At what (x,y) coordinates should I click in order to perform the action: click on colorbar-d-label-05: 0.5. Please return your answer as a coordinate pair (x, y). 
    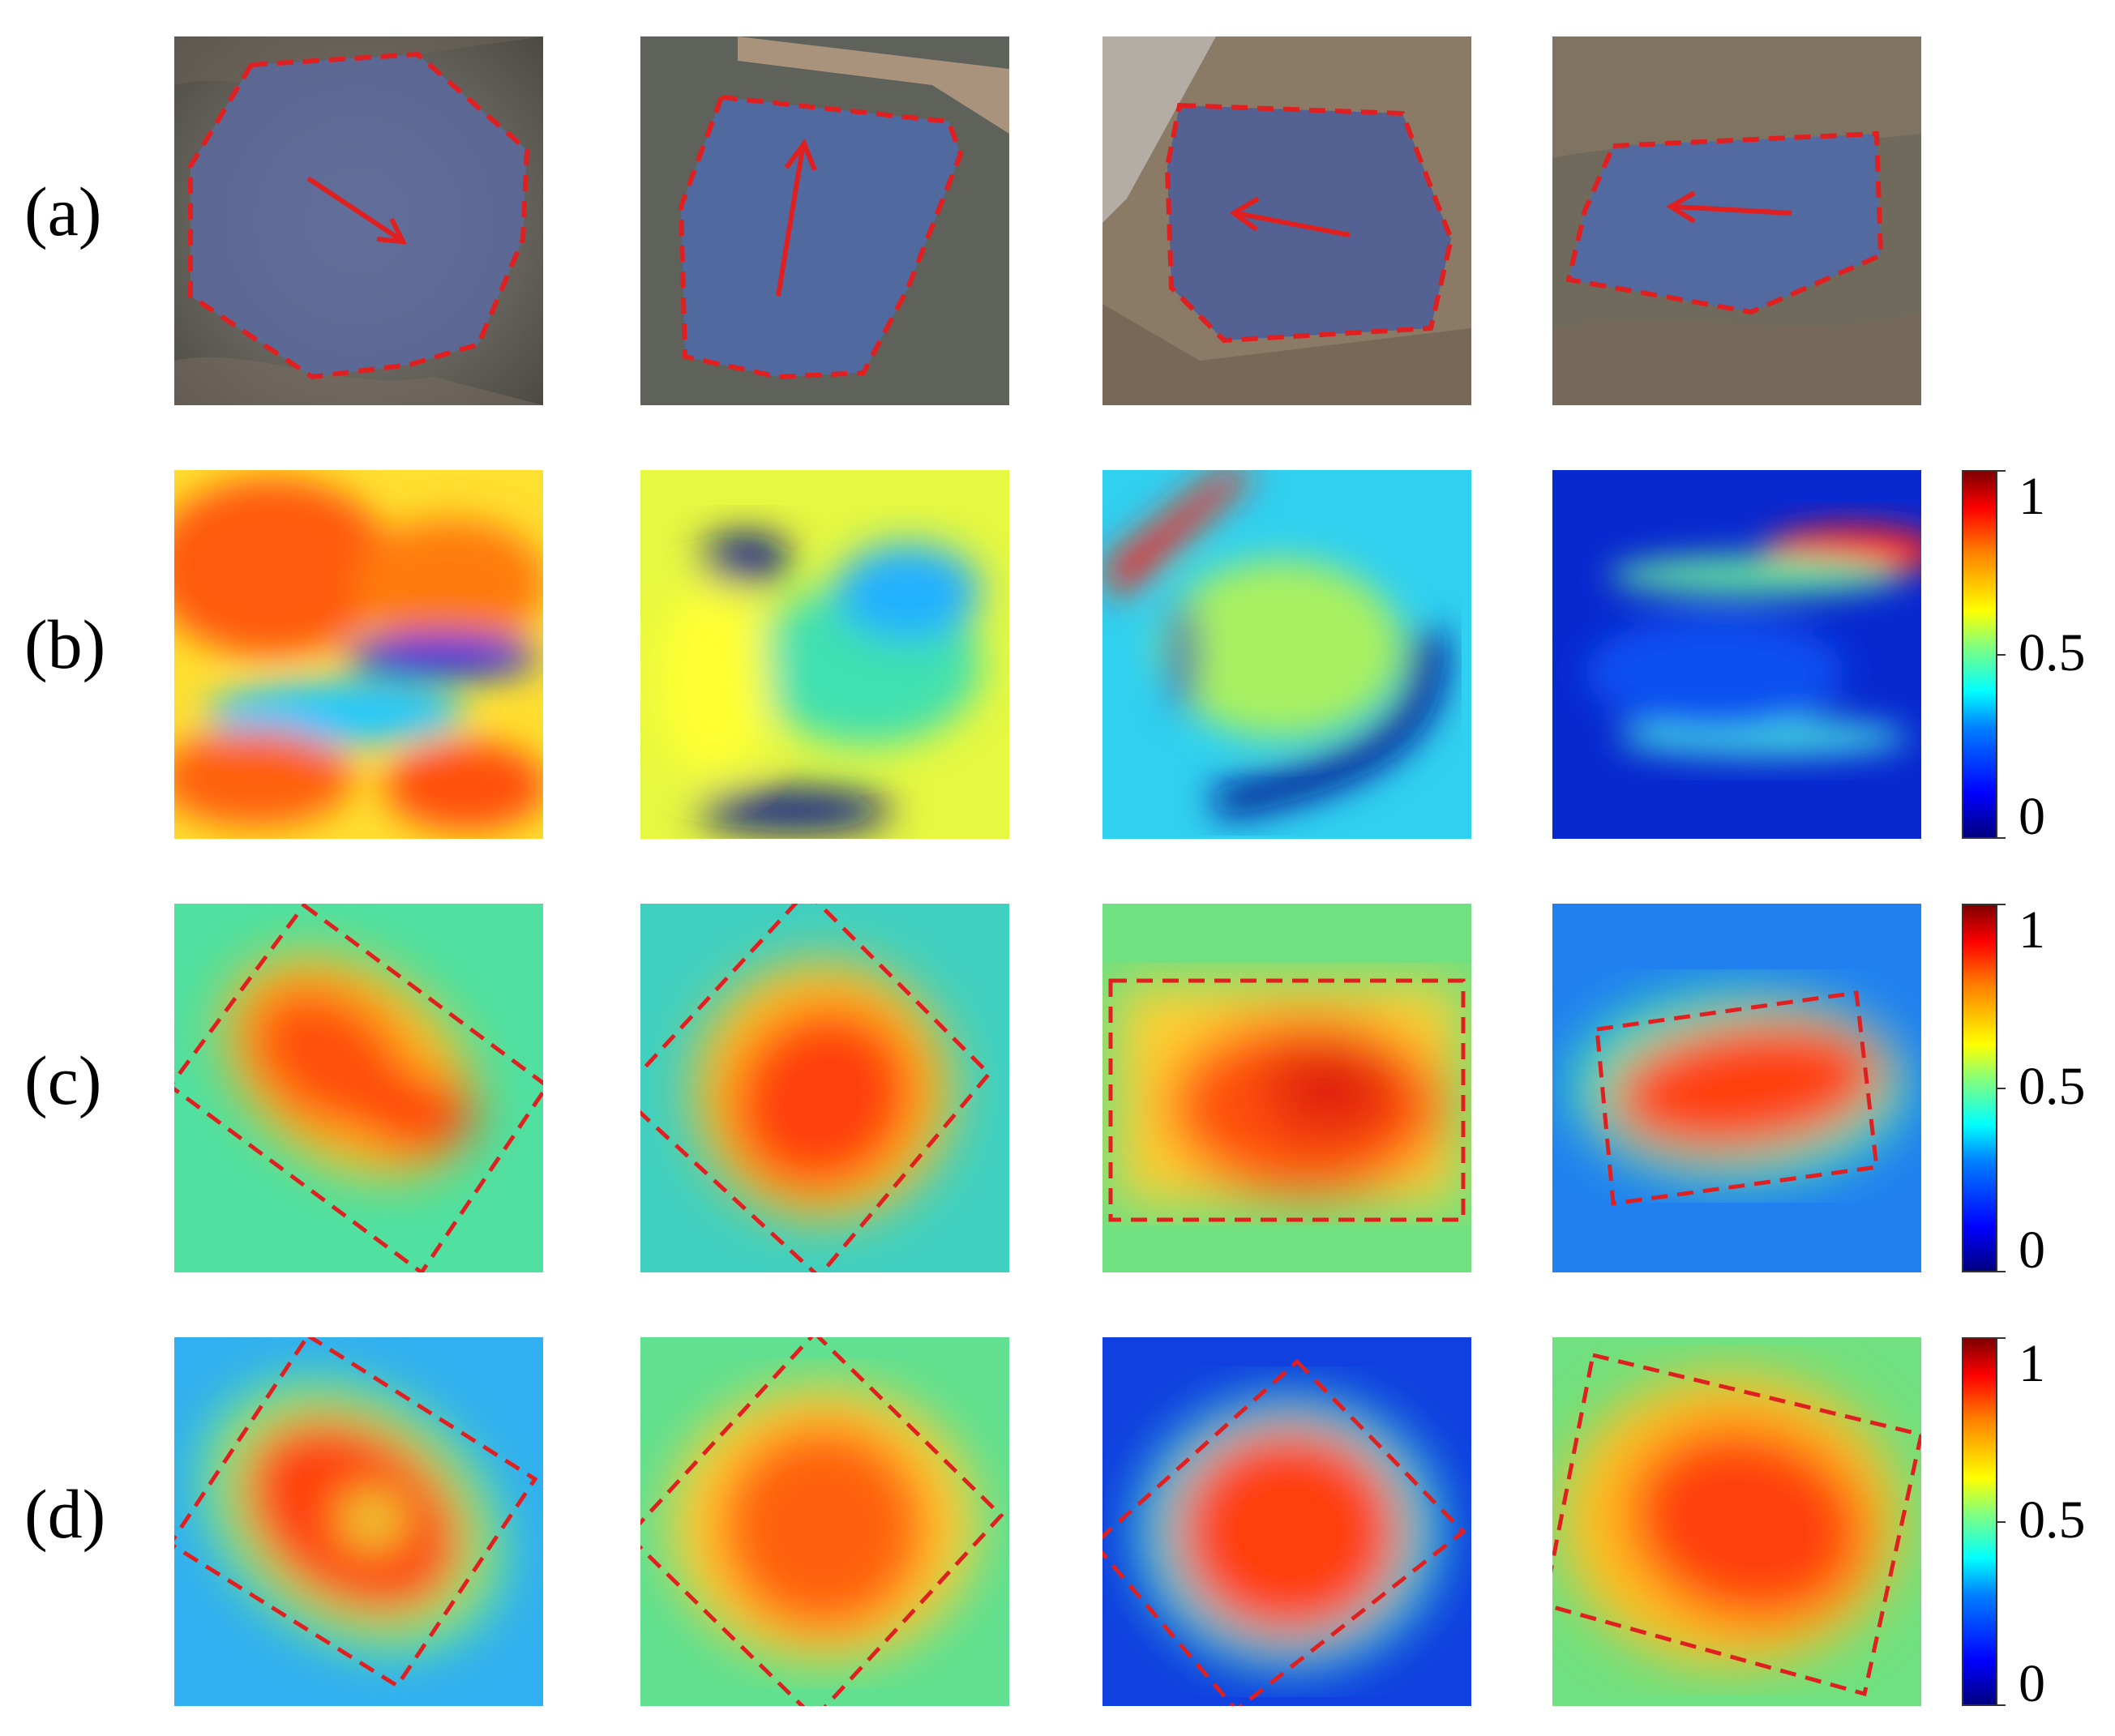
    Looking at the image, I should click on (2052, 1520).